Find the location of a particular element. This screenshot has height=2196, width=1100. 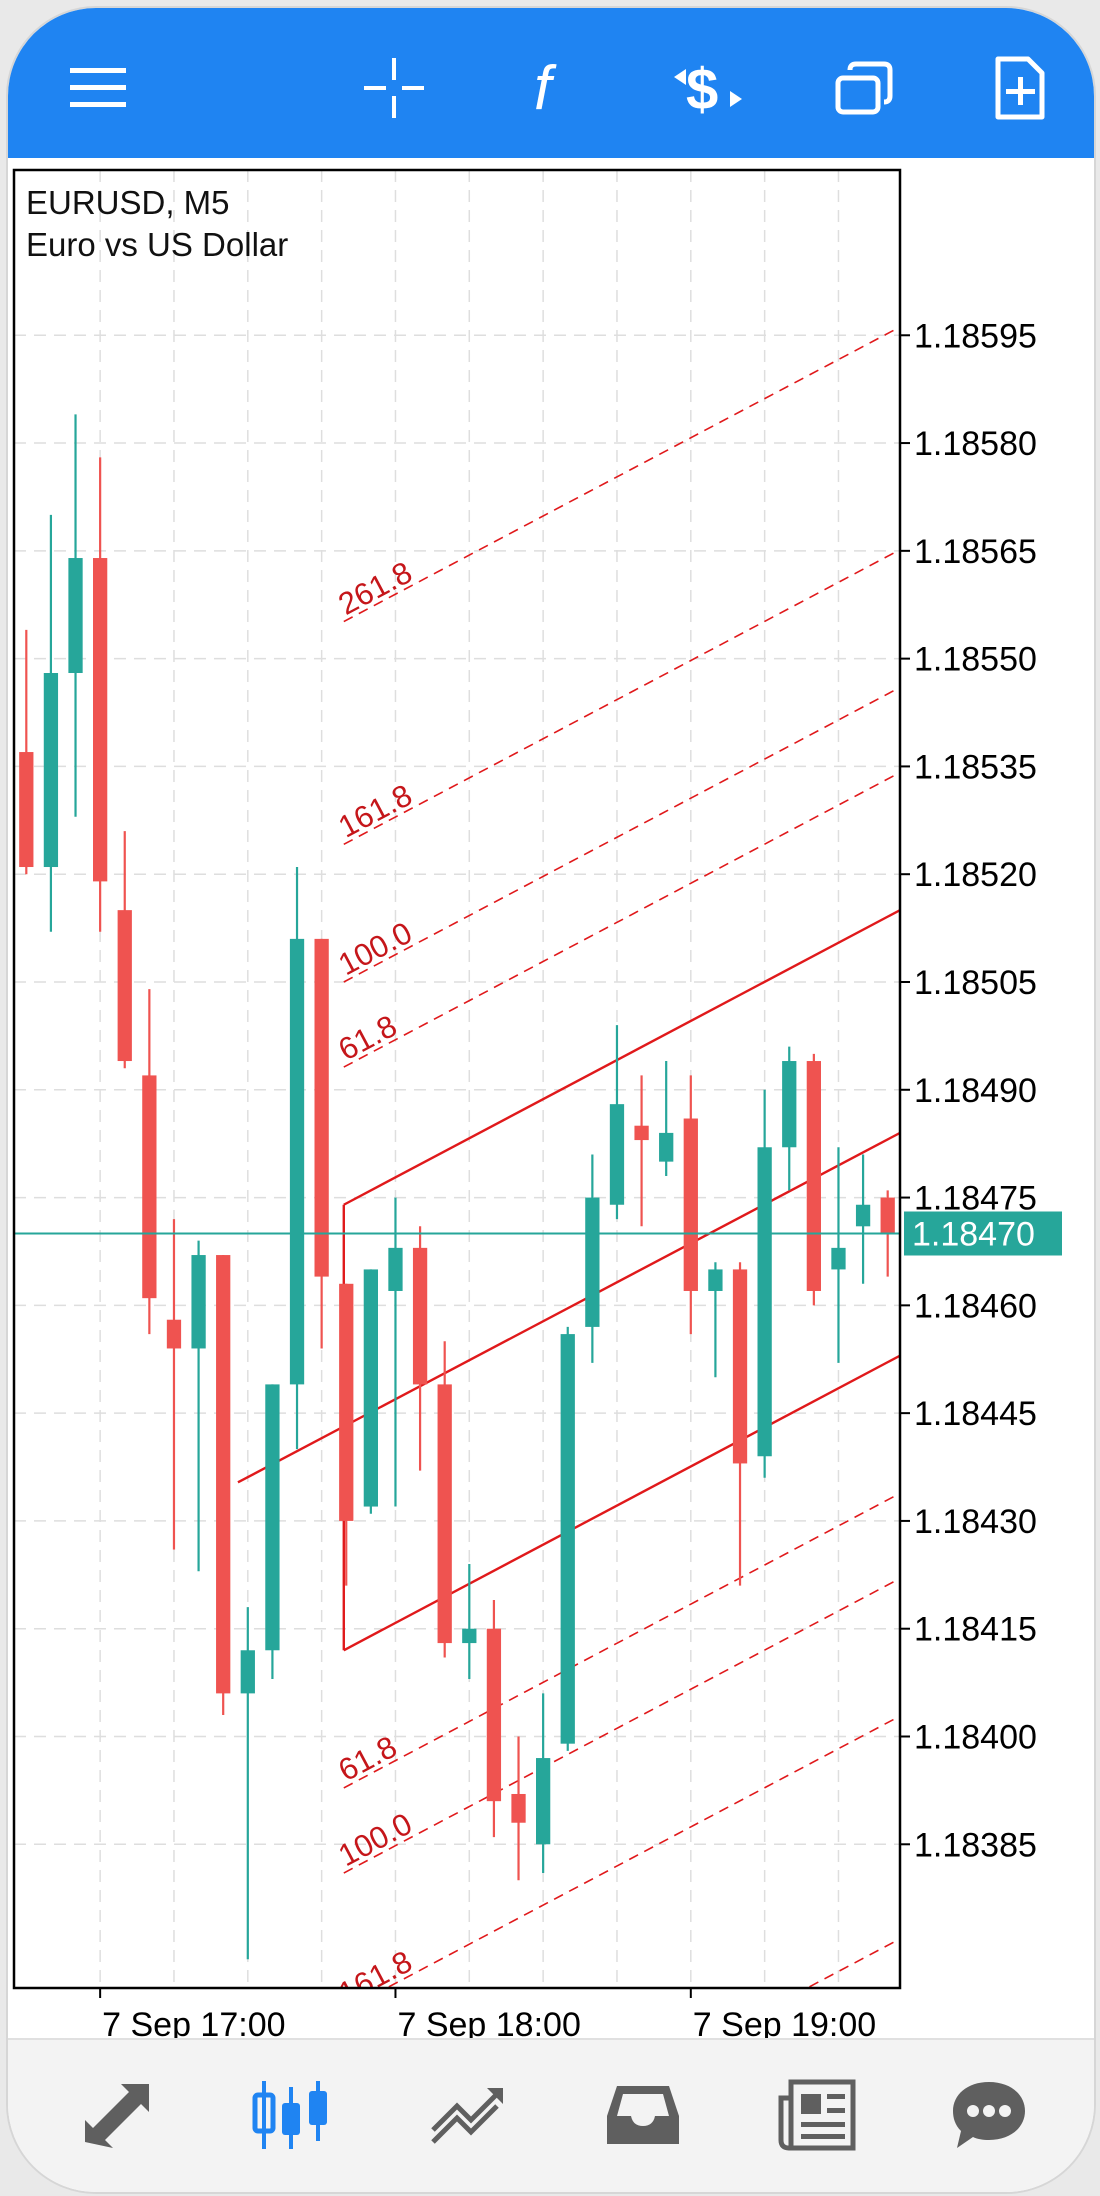

y-tick-label: 1.18400 is located at coordinates (975, 1737).